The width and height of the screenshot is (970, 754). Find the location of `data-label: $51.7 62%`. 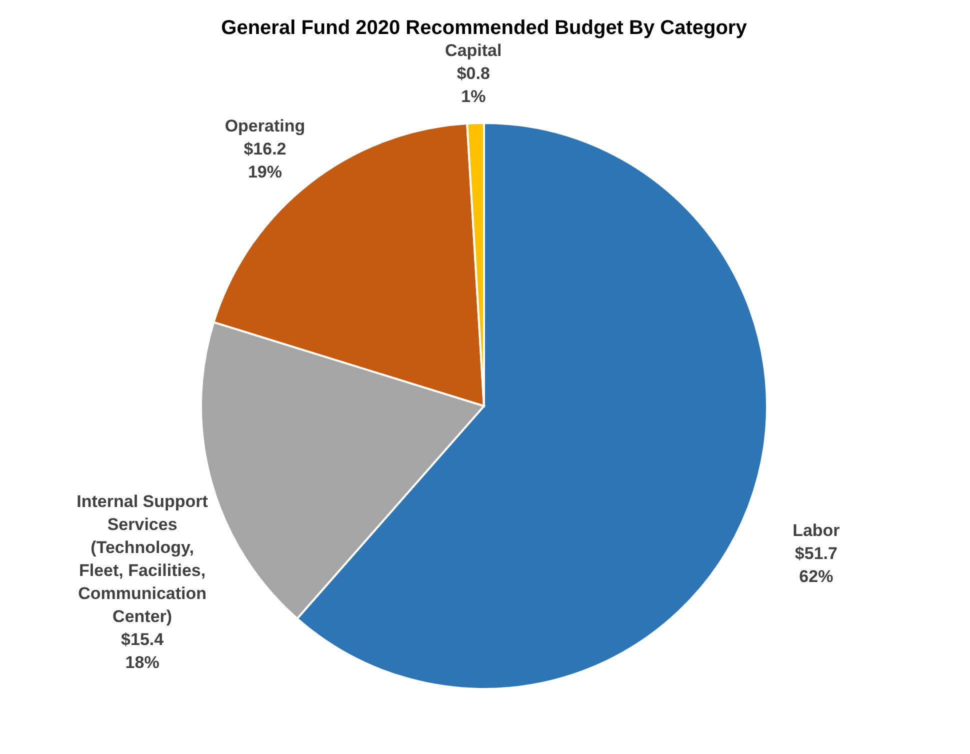

data-label: $51.7 62% is located at coordinates (816, 565).